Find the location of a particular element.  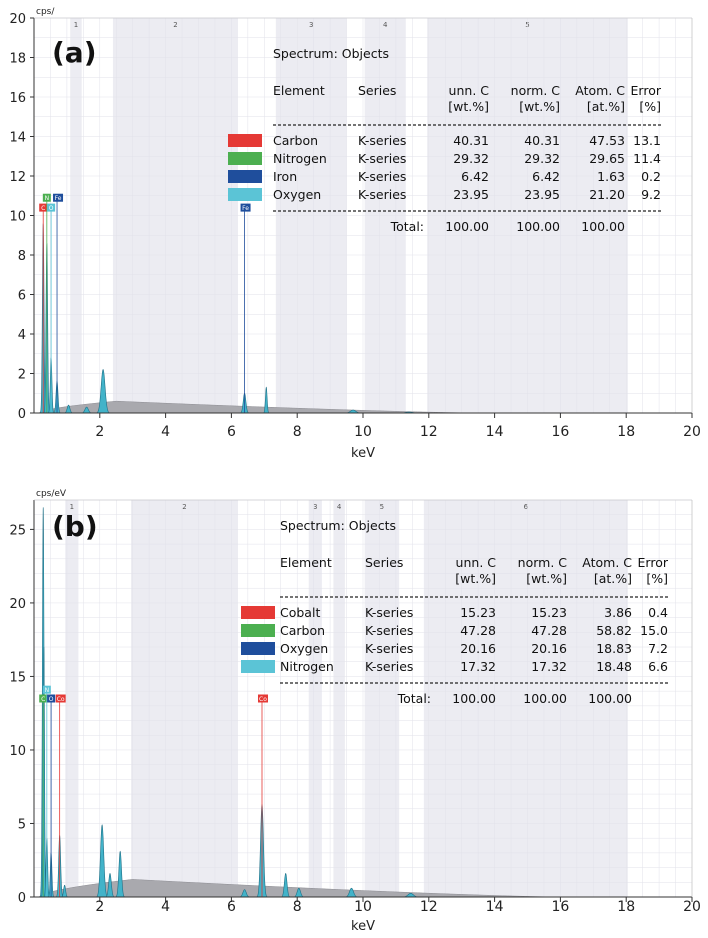

row-error: 13.1 is located at coordinates (647, 140).